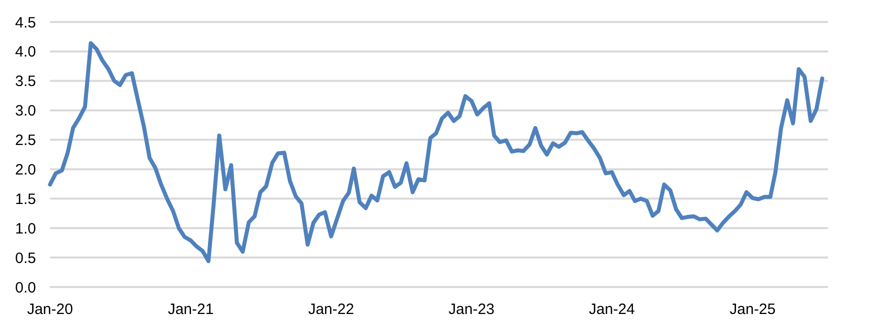  Describe the element at coordinates (25, 52) in the screenshot. I see `y-tick-label: 4.0` at that location.